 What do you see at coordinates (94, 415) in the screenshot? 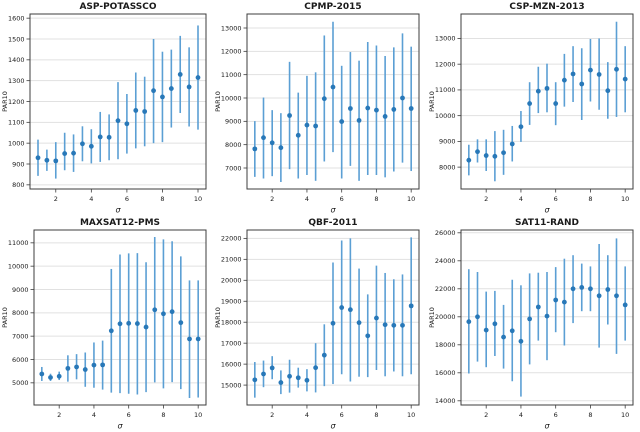
I see `x-tick-label: 4` at bounding box center [94, 415].